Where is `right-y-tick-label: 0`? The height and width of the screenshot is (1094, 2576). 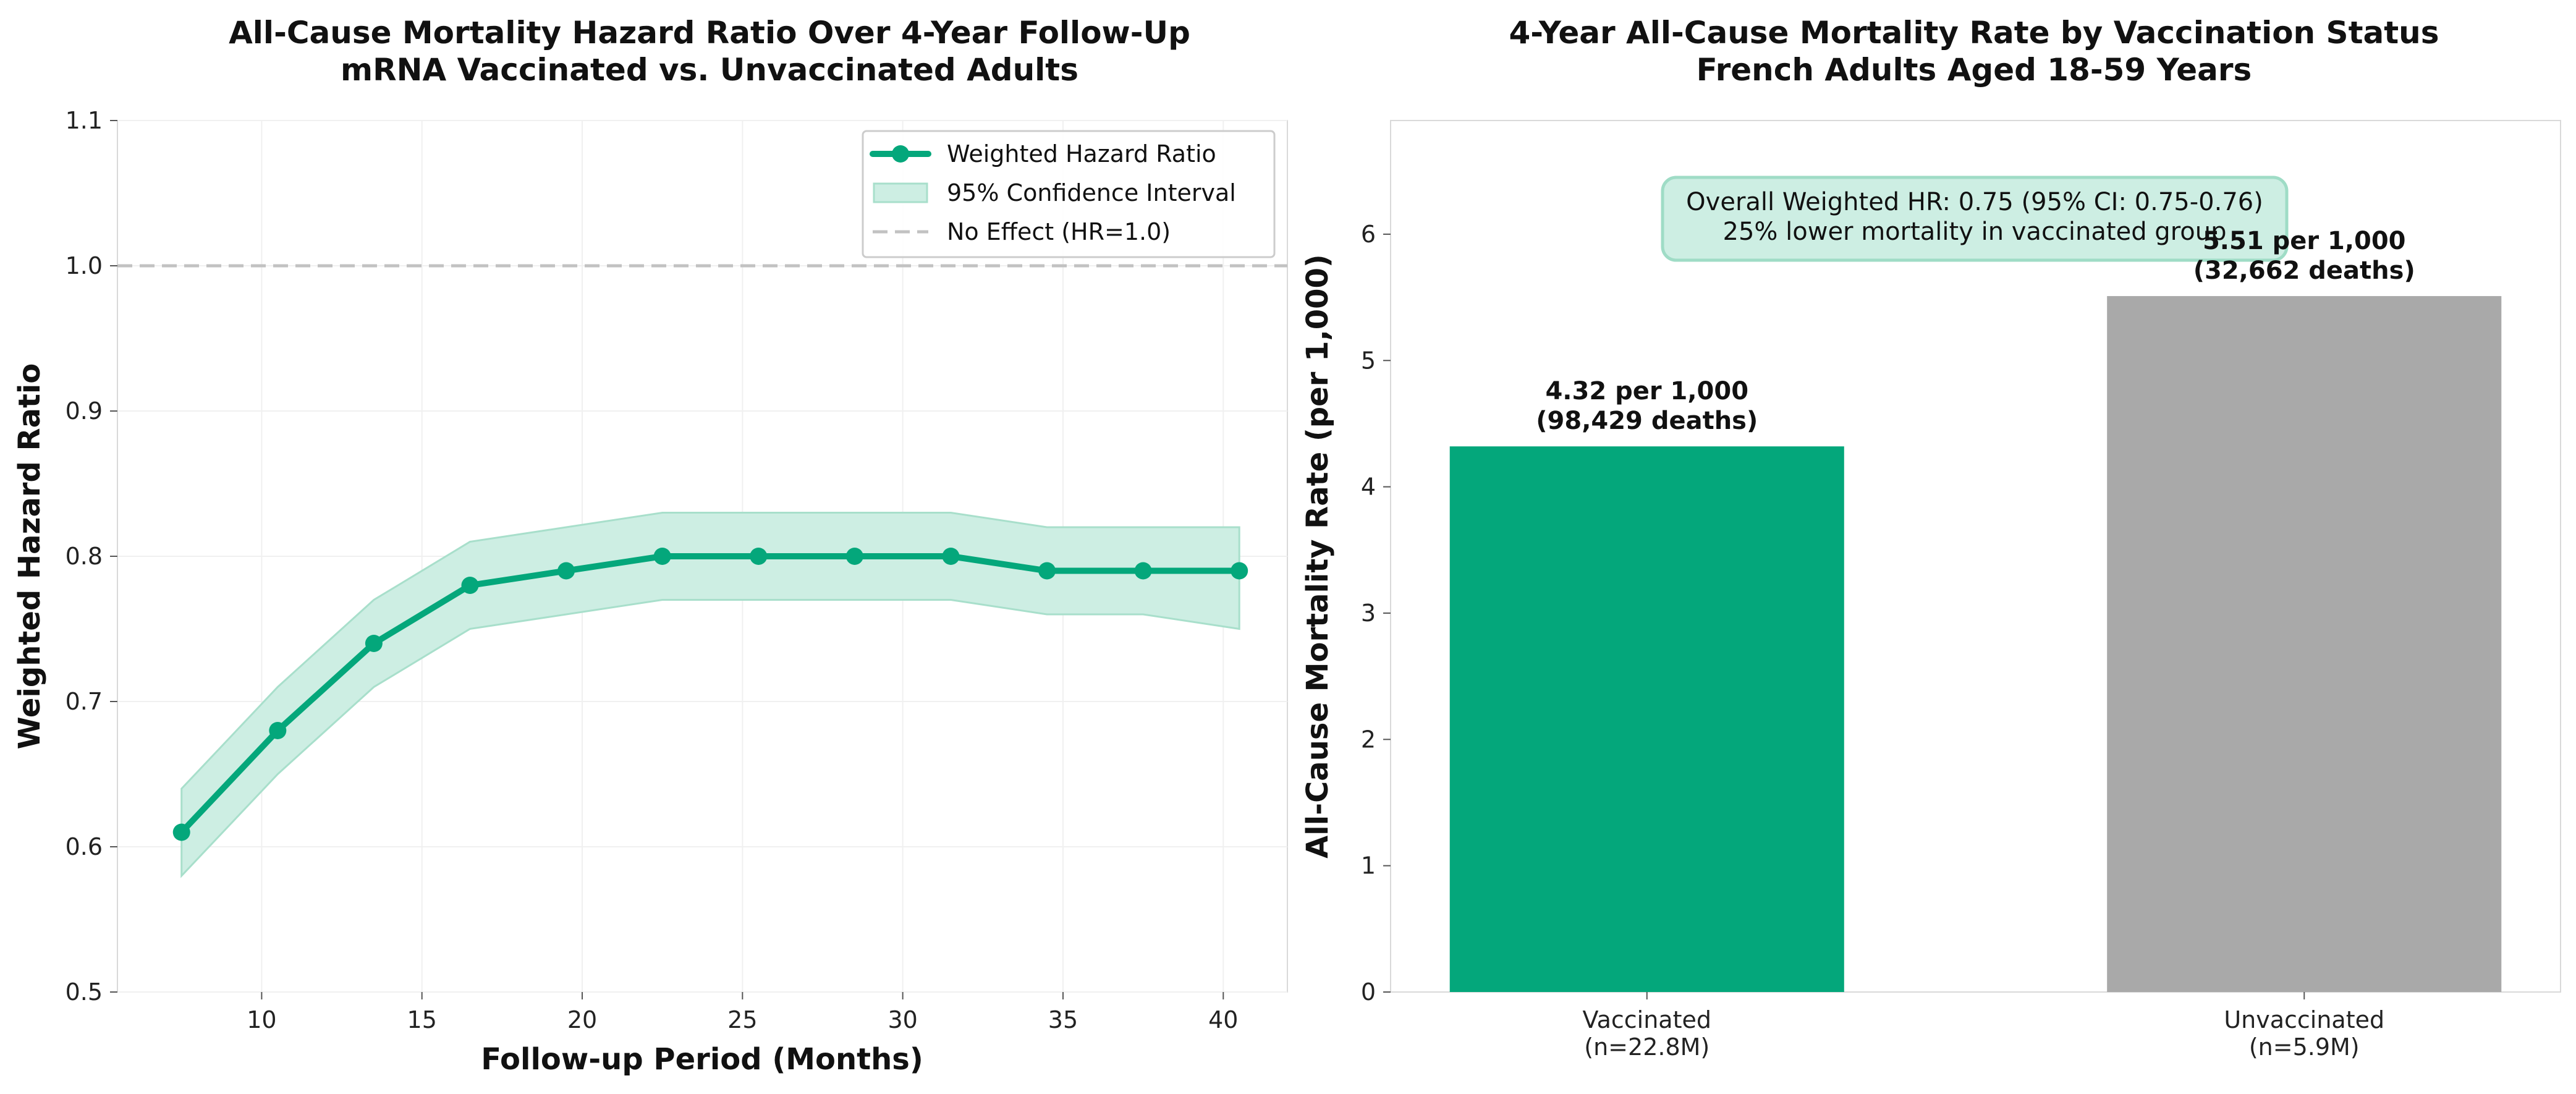
right-y-tick-label: 0 is located at coordinates (1368, 992).